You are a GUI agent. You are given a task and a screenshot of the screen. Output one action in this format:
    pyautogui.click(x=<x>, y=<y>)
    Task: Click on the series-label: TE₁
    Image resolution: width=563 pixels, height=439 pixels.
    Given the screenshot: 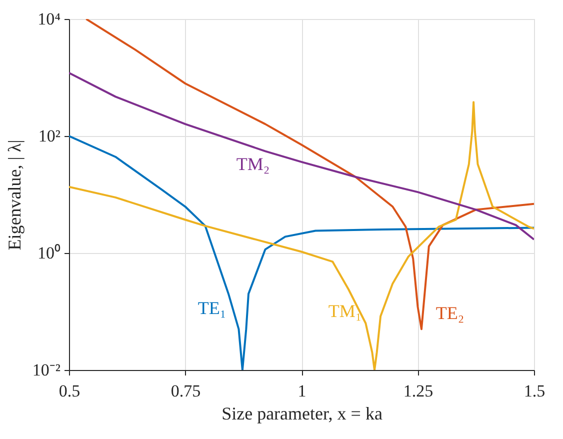 What is the action you would take?
    pyautogui.click(x=212, y=308)
    